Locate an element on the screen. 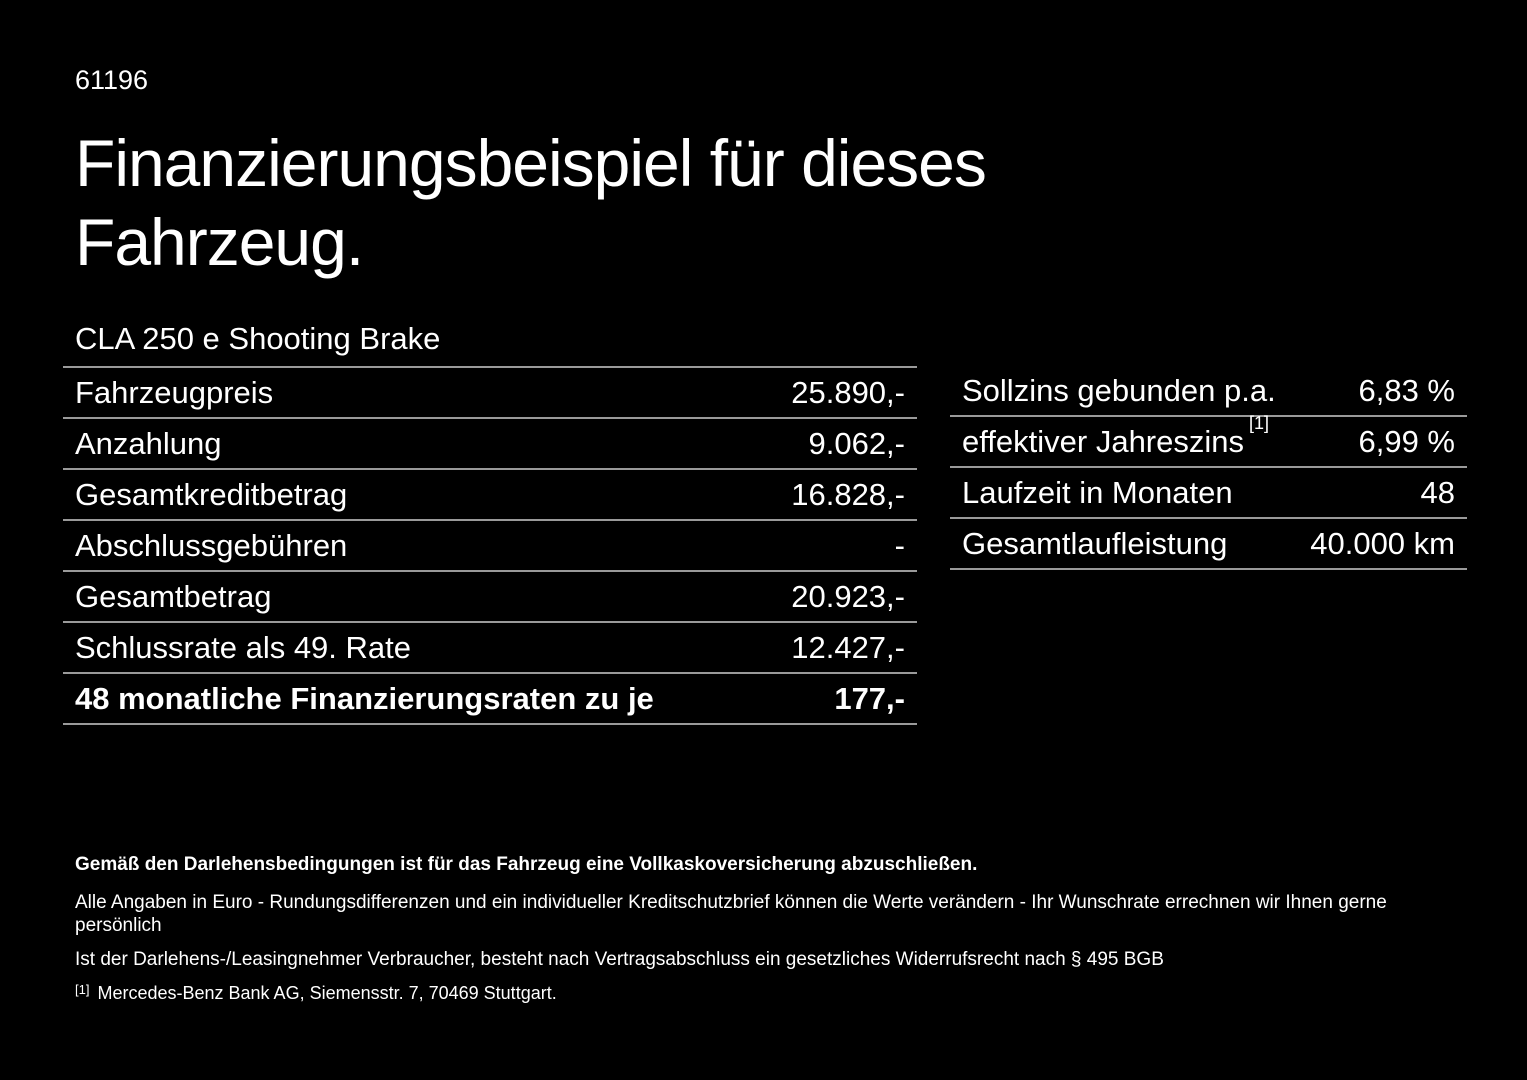  row-value: 25.890,- is located at coordinates (848, 392).